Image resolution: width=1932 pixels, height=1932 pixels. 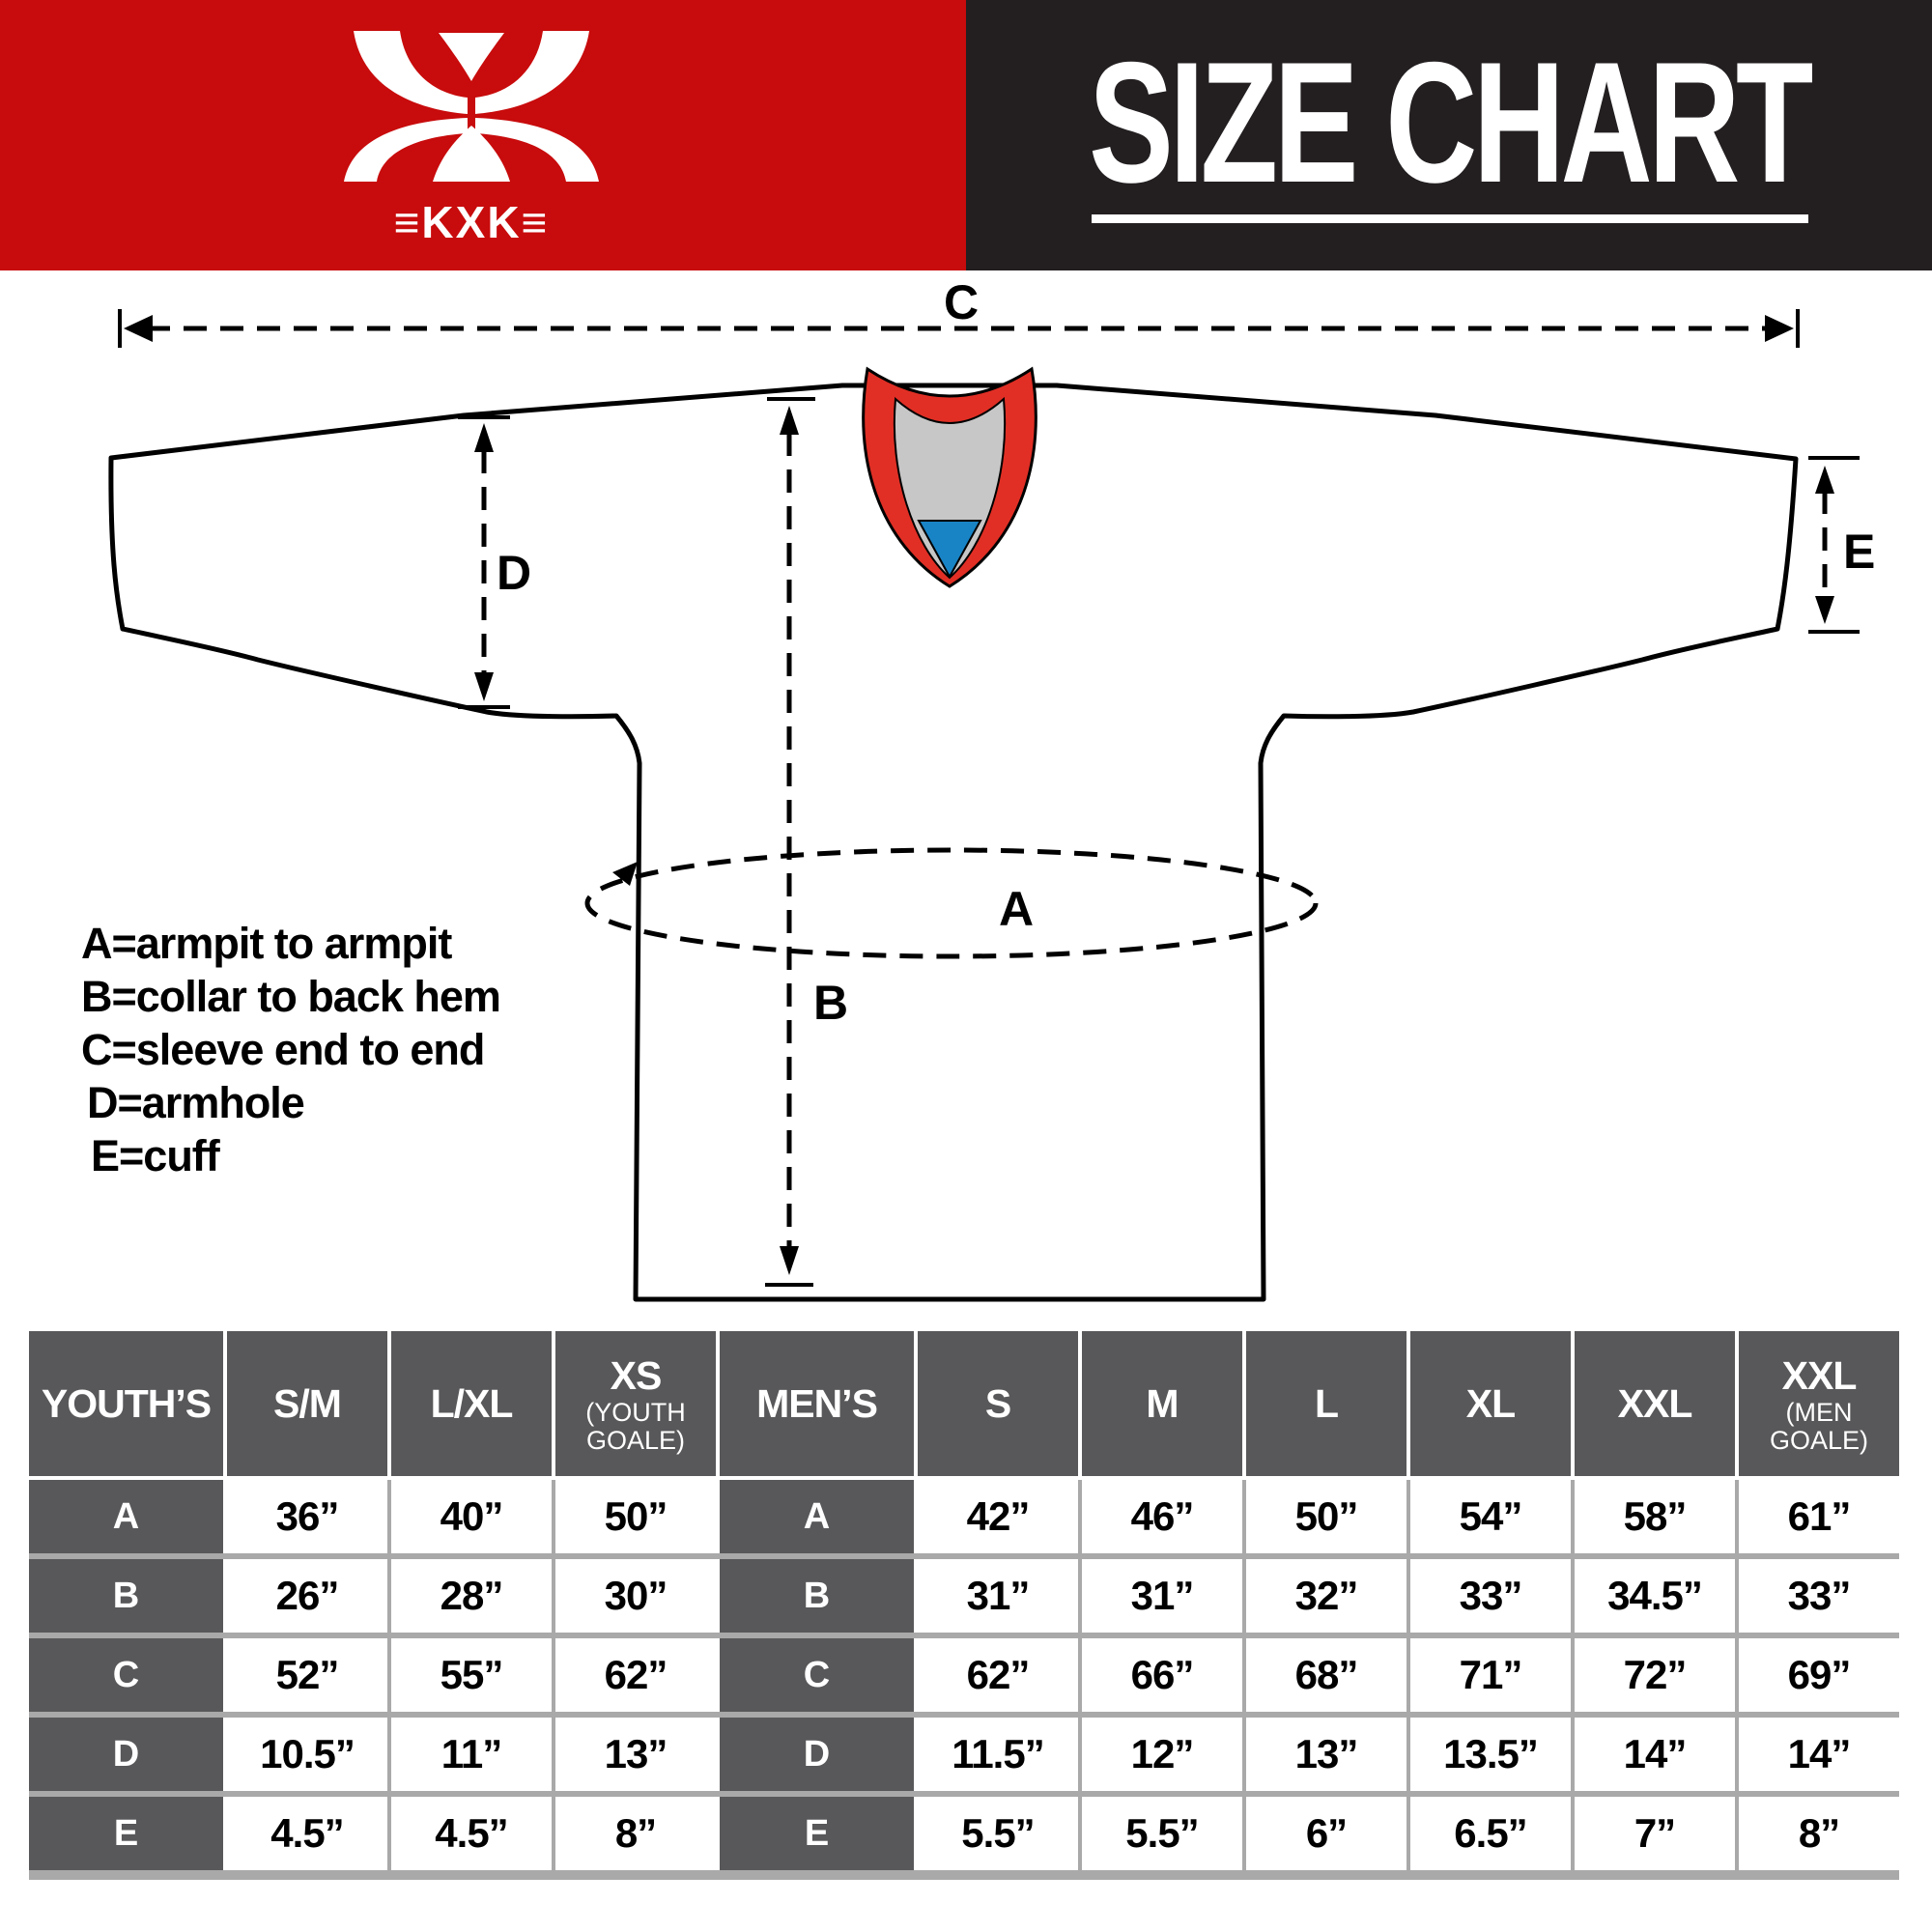 What do you see at coordinates (1162, 1833) in the screenshot?
I see `size-cell: 5.5”` at bounding box center [1162, 1833].